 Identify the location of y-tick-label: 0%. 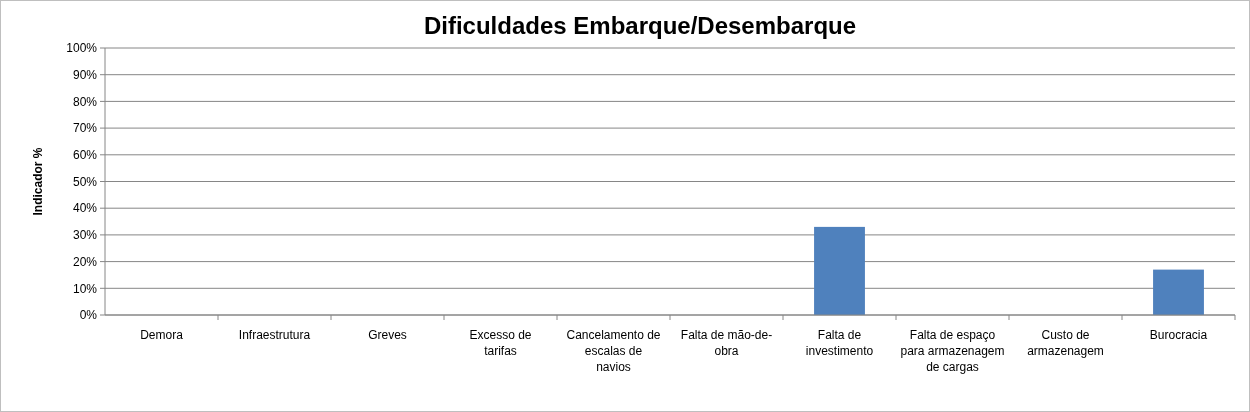
(88, 315).